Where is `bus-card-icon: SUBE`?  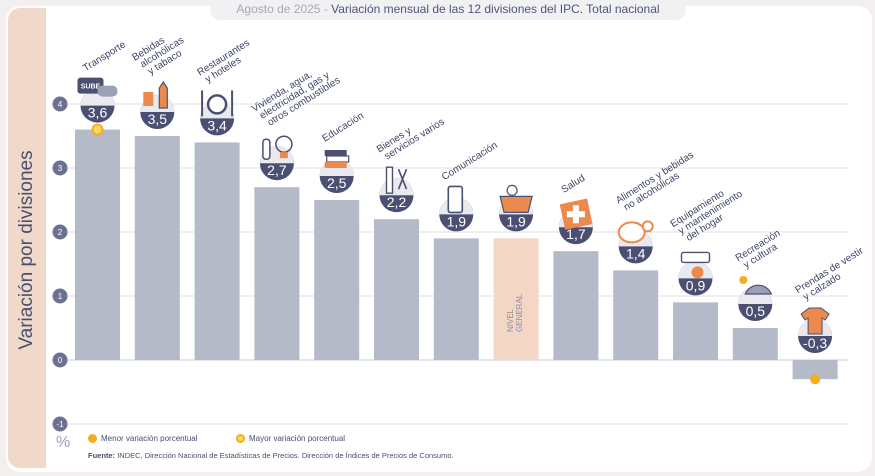 bus-card-icon: SUBE is located at coordinates (97, 87).